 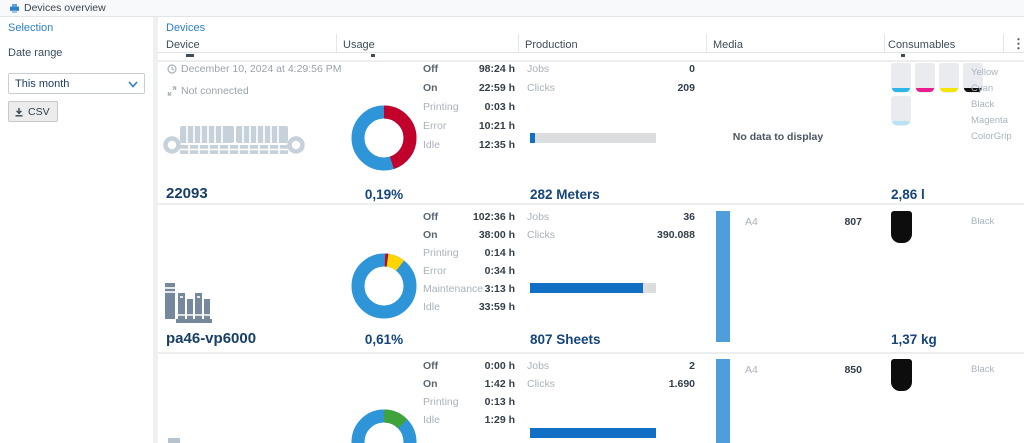 I want to click on chevron-down-icon, so click(x=133, y=84).